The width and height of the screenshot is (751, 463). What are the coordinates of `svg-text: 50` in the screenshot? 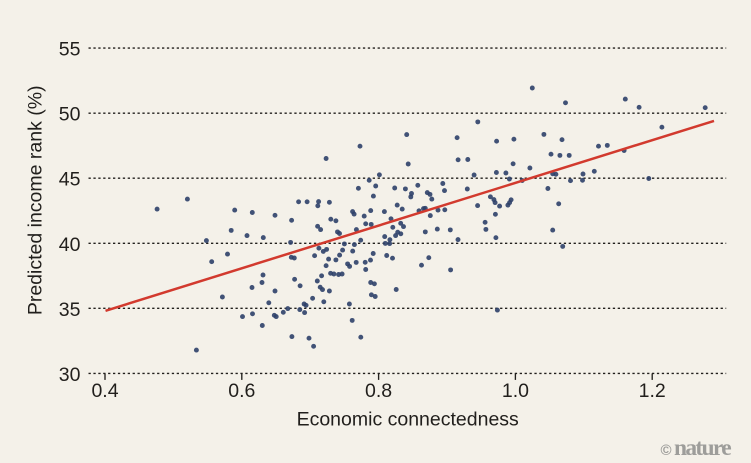 It's located at (70, 115).